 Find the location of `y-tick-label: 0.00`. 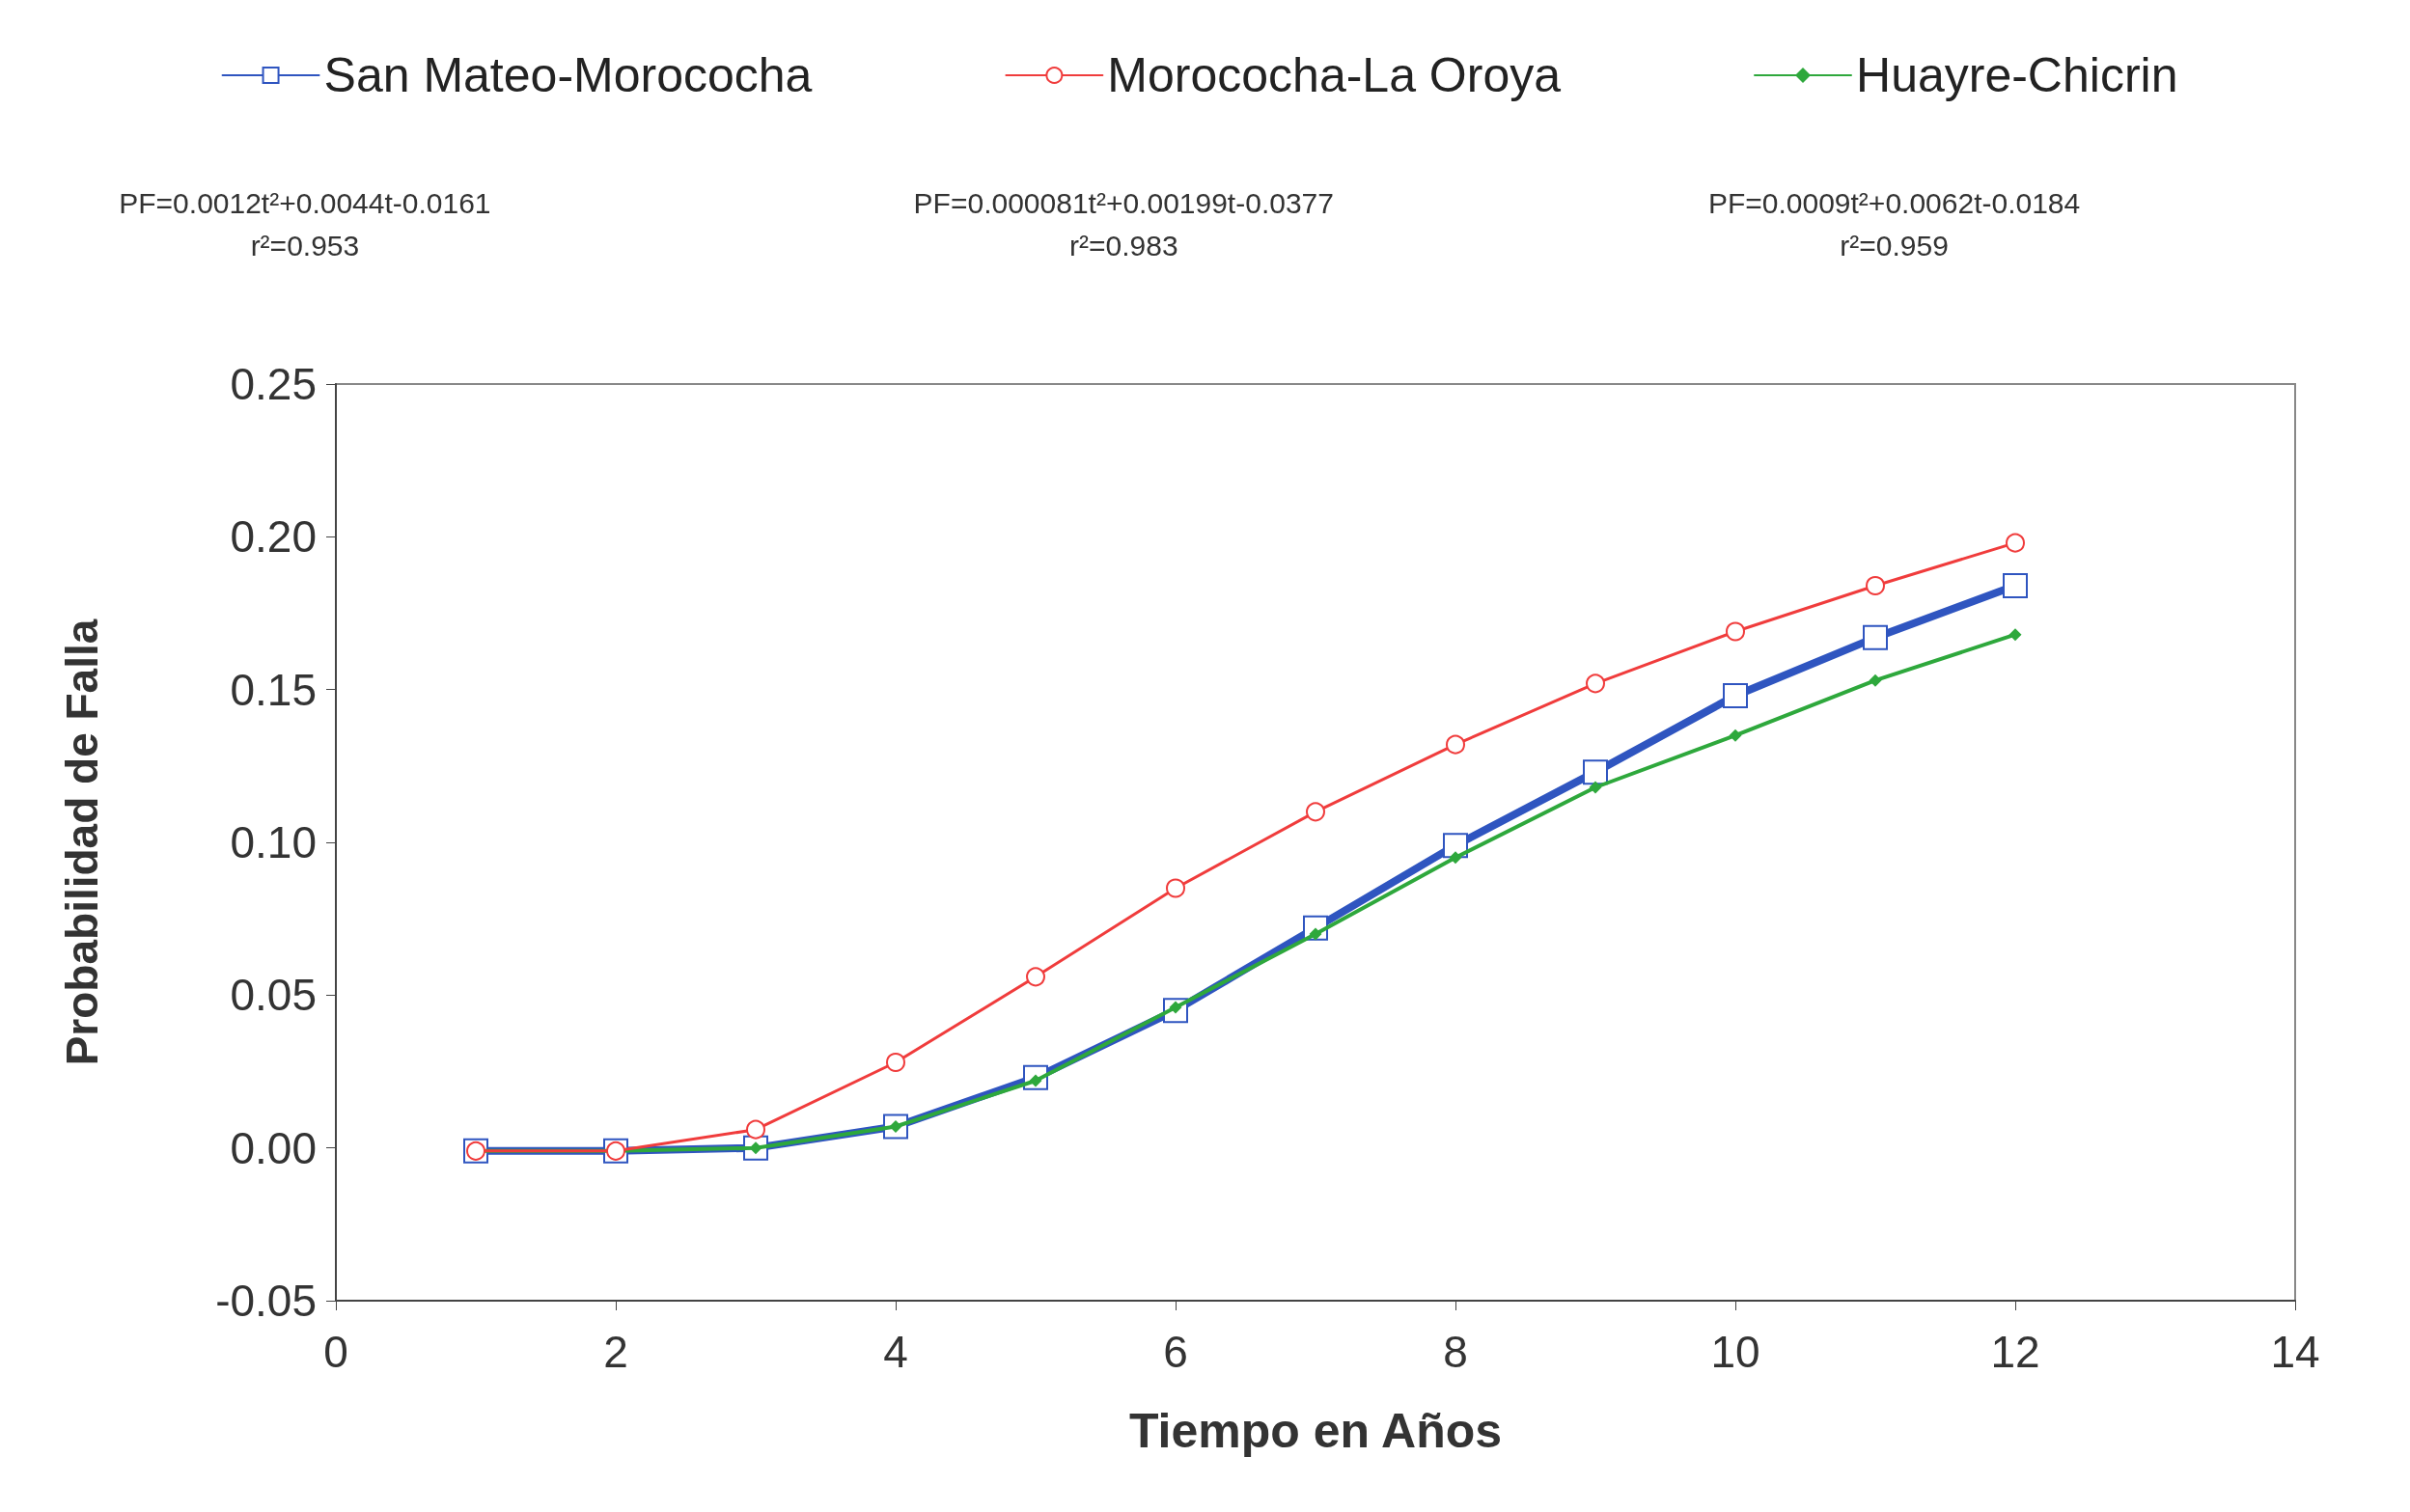

y-tick-label: 0.00 is located at coordinates (273, 1147).